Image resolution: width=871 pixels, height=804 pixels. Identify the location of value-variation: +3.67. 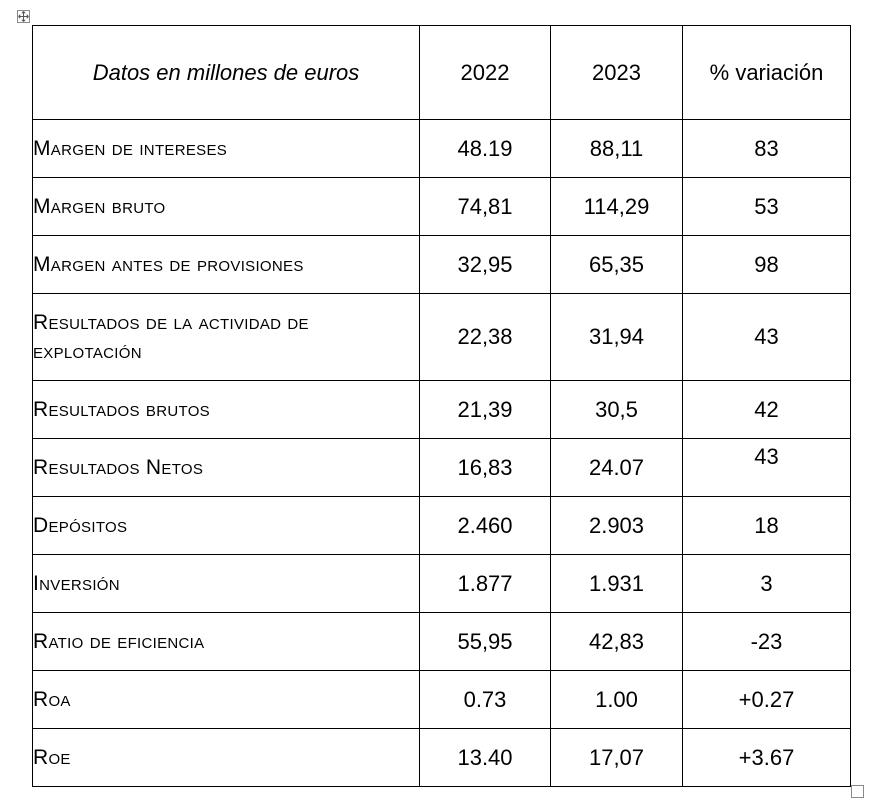
(766, 757).